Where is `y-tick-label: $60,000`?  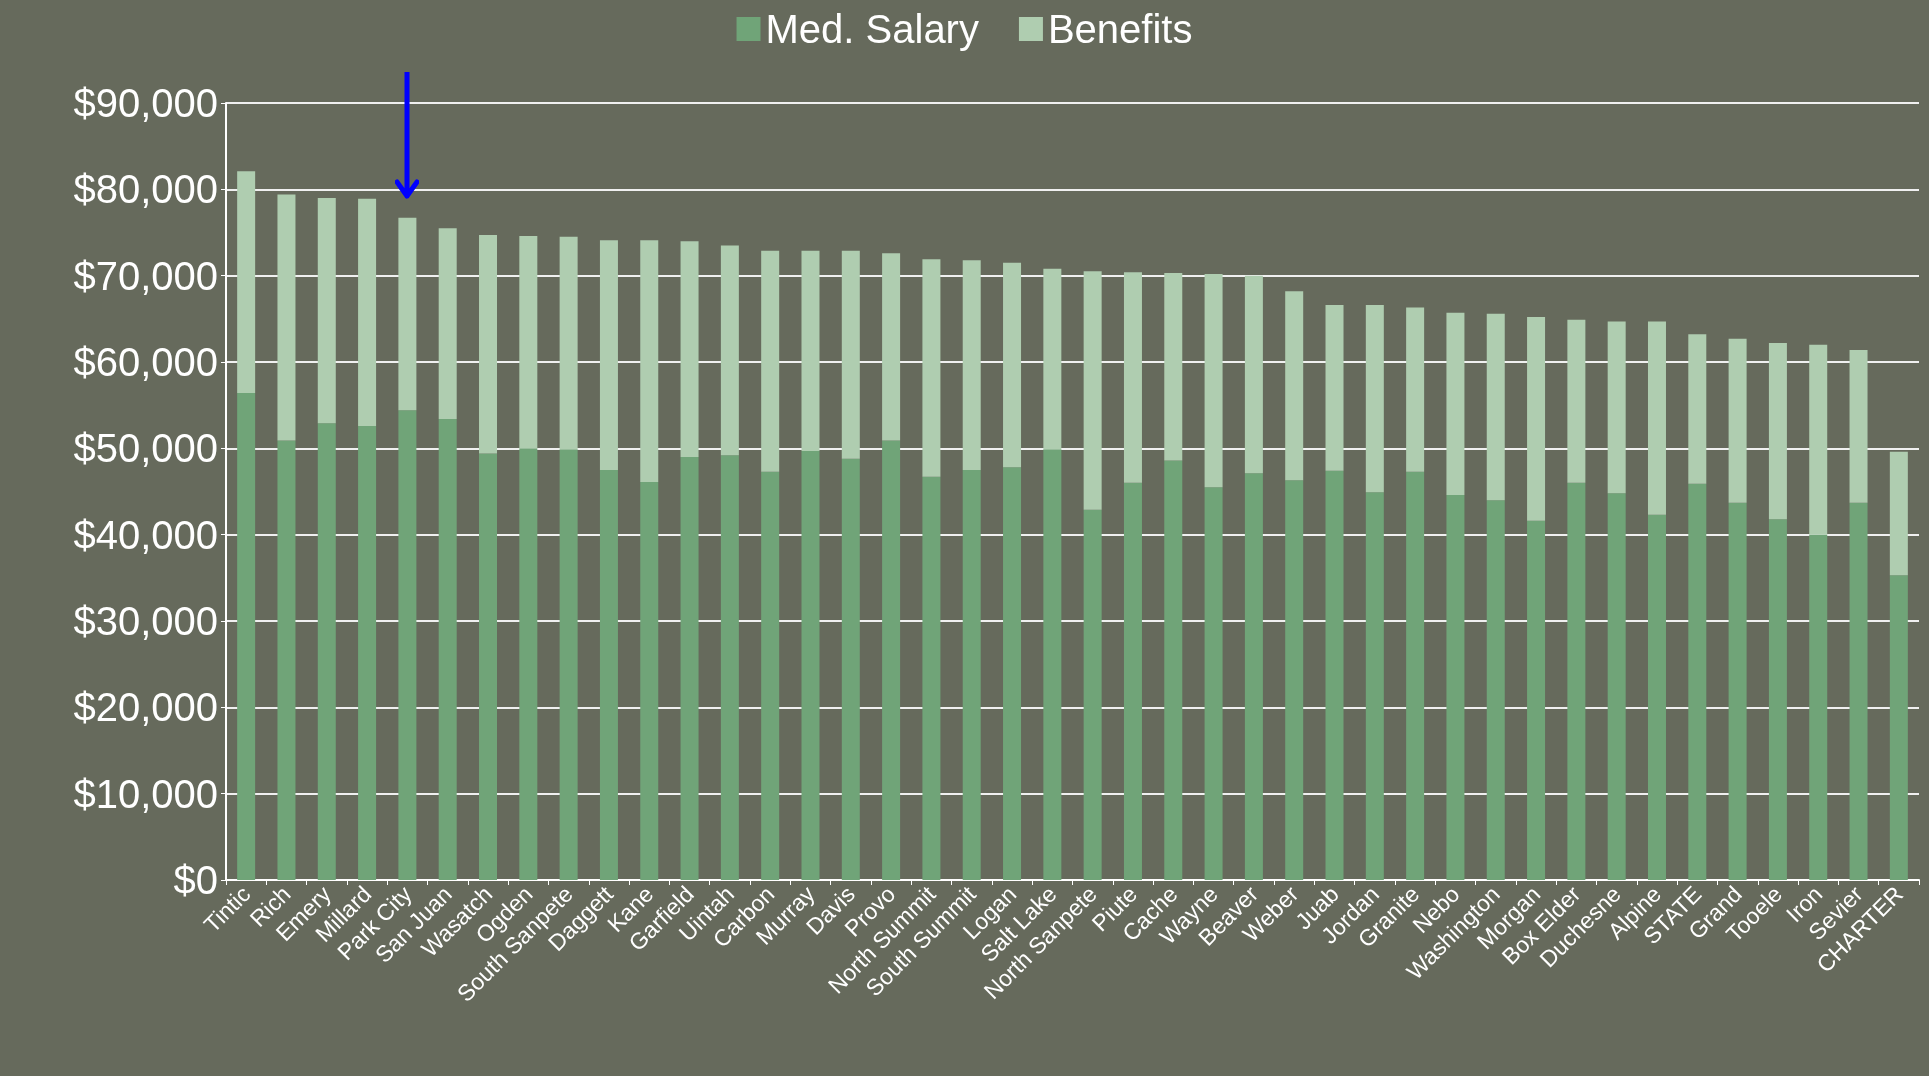
y-tick-label: $60,000 is located at coordinates (145, 362).